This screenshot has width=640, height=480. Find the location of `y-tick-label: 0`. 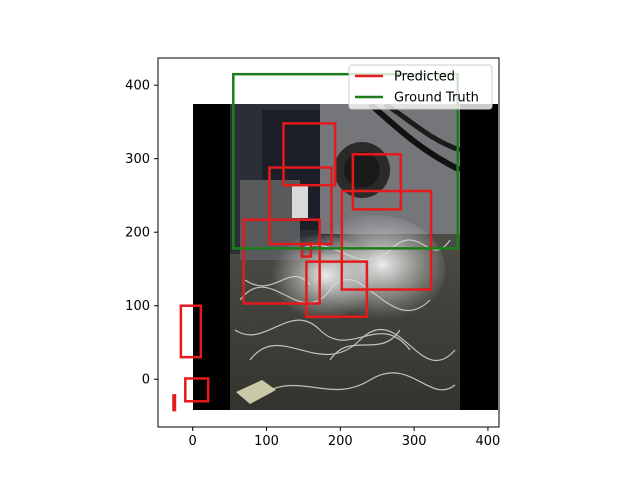

y-tick-label: 0 is located at coordinates (146, 380).